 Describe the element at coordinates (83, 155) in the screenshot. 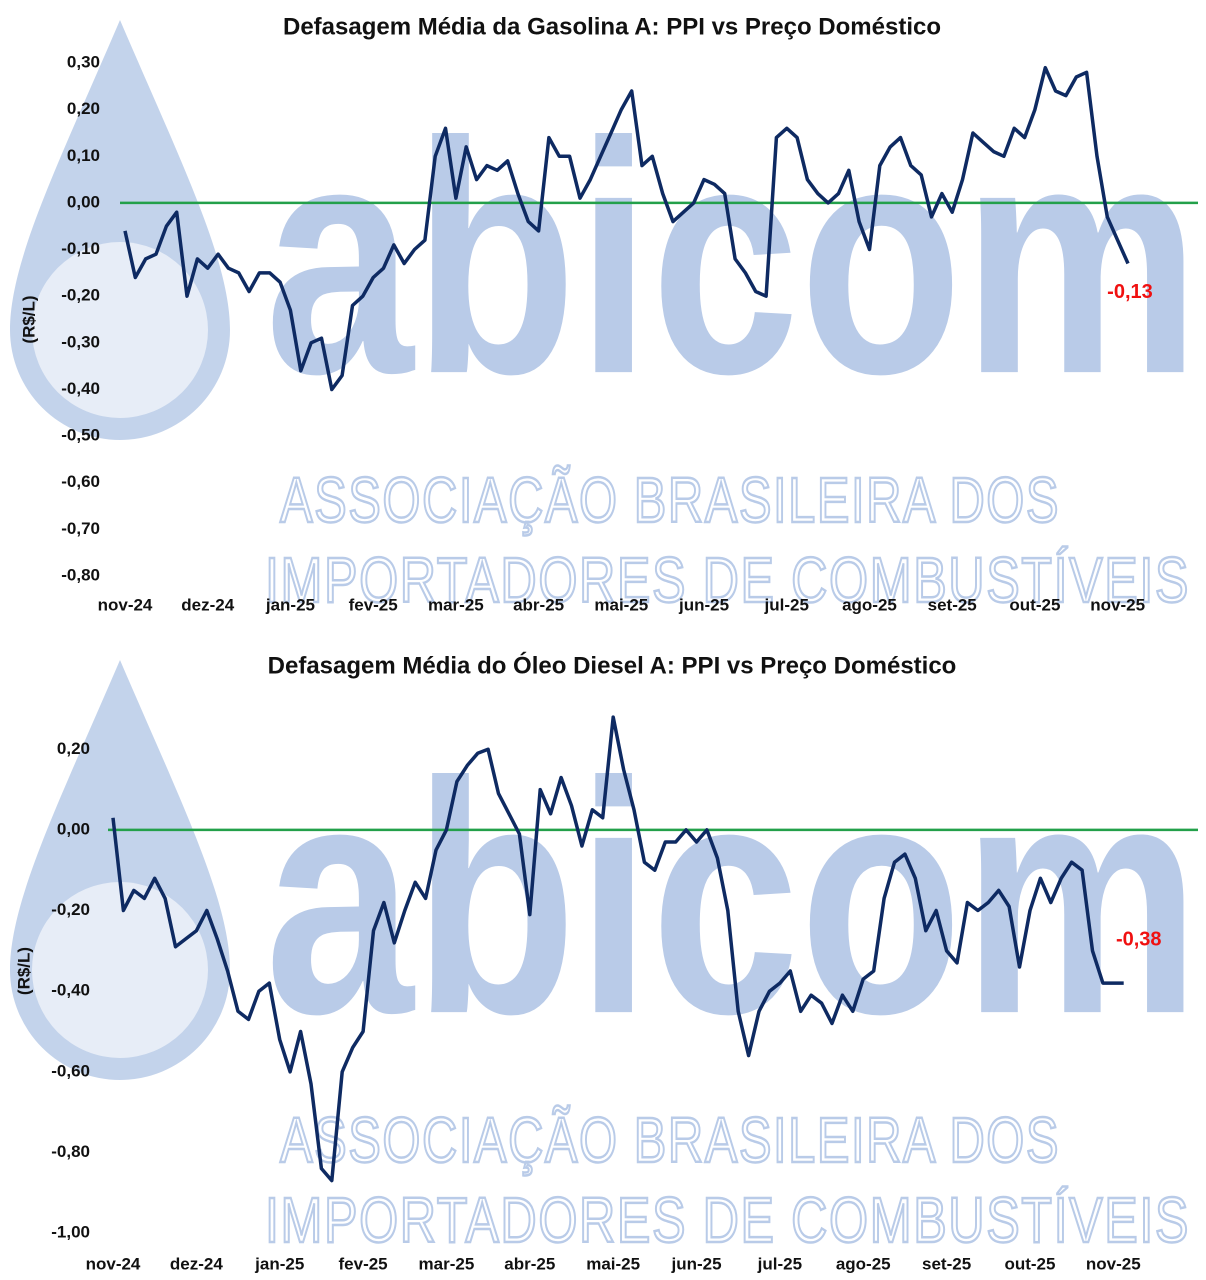

I see `y-tick-label: 0,10` at that location.